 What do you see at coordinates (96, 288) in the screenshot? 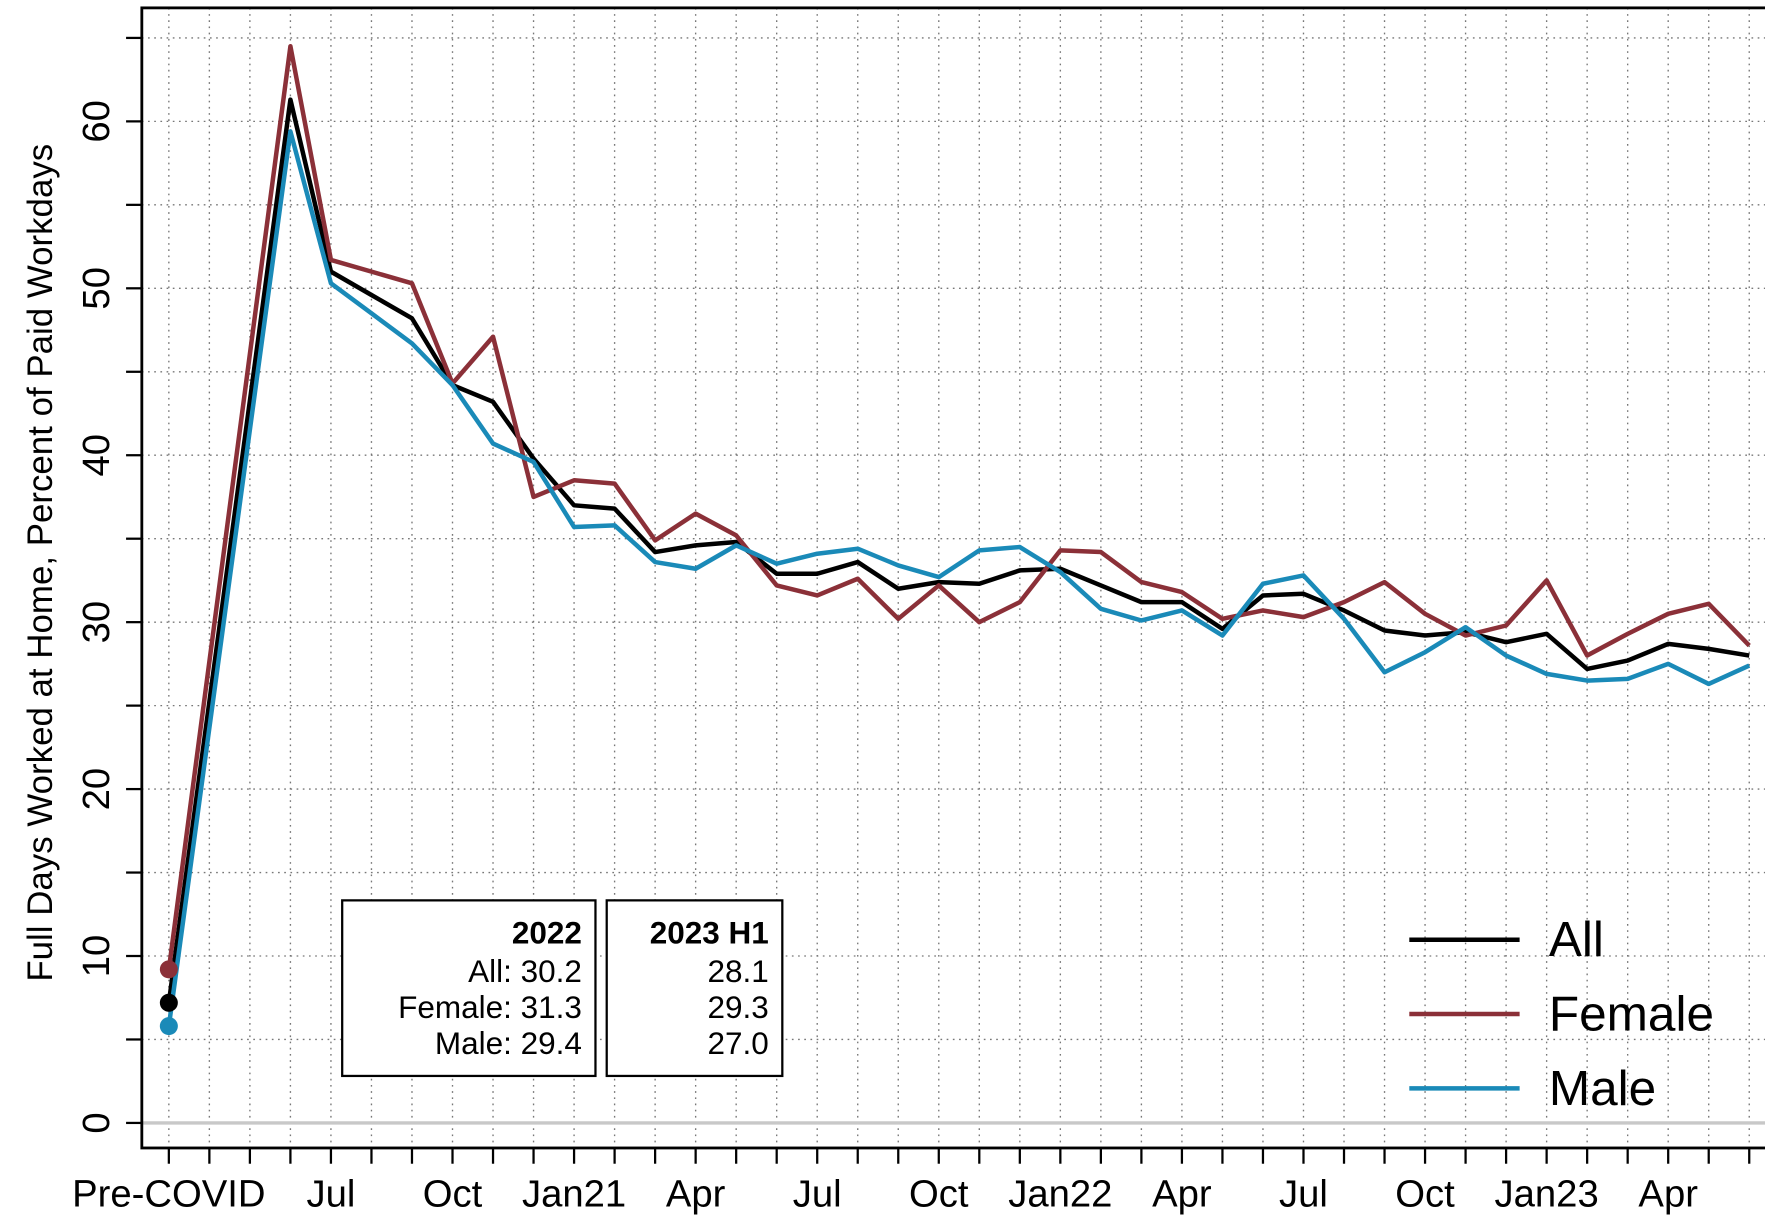
I see `y-tick-label: 50` at bounding box center [96, 288].